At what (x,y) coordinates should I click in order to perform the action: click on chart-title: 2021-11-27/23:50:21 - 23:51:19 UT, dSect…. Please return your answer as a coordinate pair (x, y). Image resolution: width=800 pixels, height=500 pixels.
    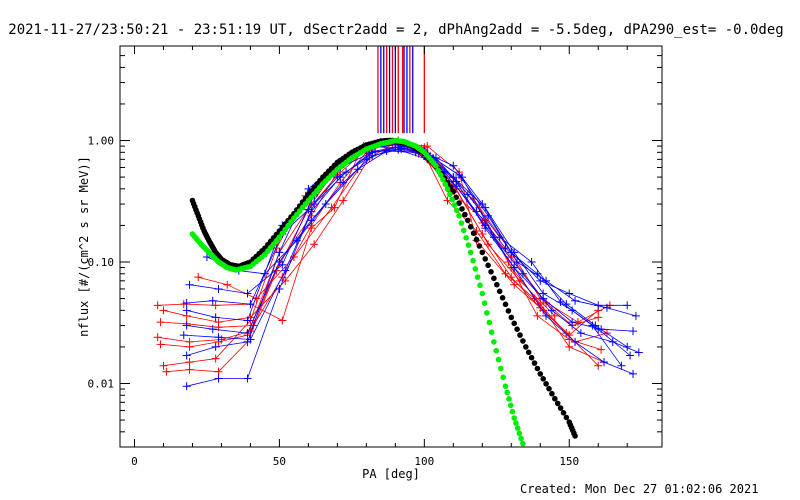
    Looking at the image, I should click on (395, 30).